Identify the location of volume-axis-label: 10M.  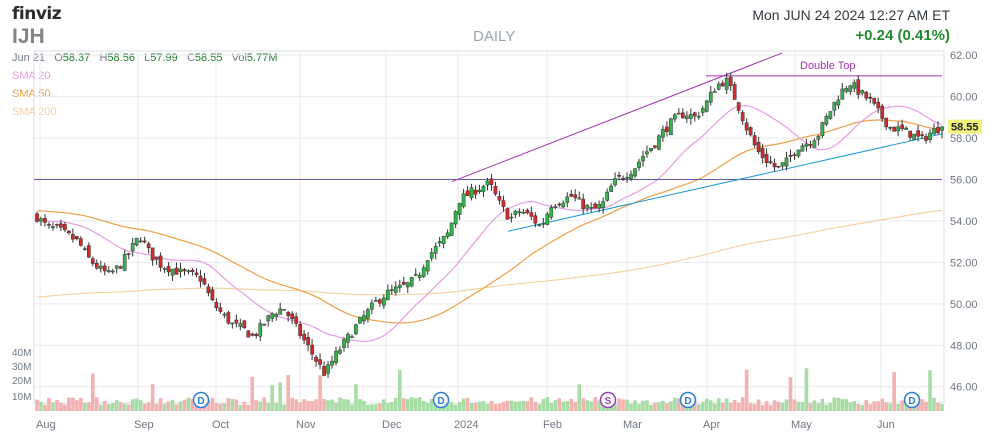
(21, 397).